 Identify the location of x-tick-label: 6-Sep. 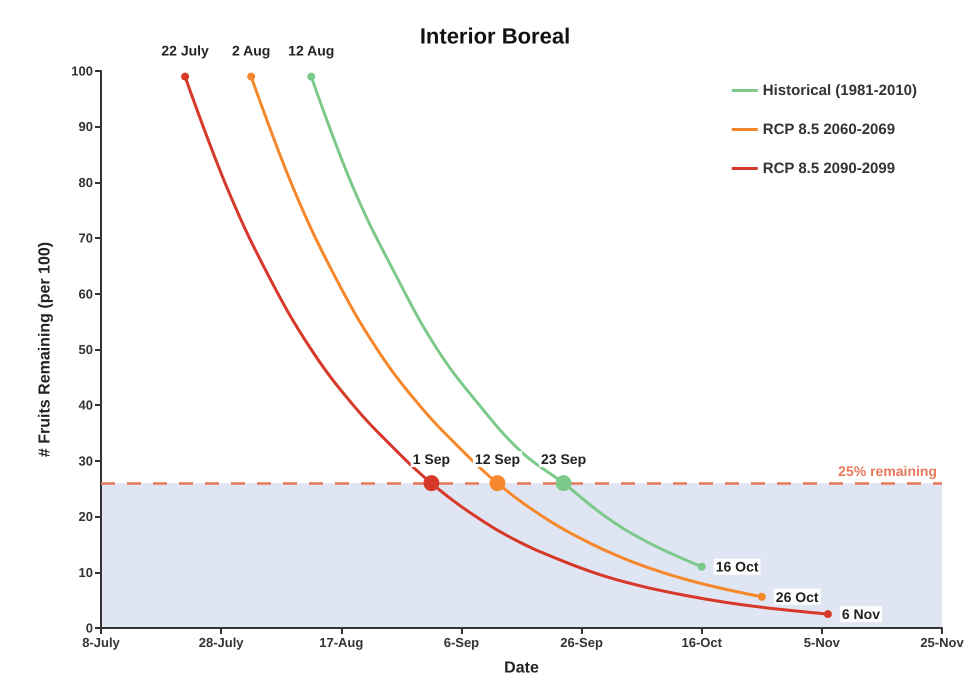
(462, 642).